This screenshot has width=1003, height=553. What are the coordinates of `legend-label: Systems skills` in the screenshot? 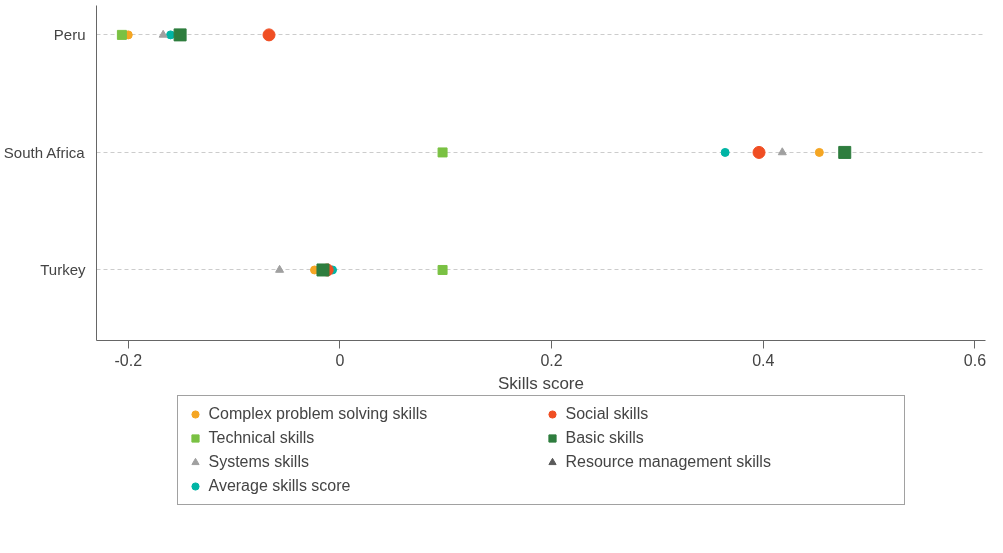 It's located at (259, 462).